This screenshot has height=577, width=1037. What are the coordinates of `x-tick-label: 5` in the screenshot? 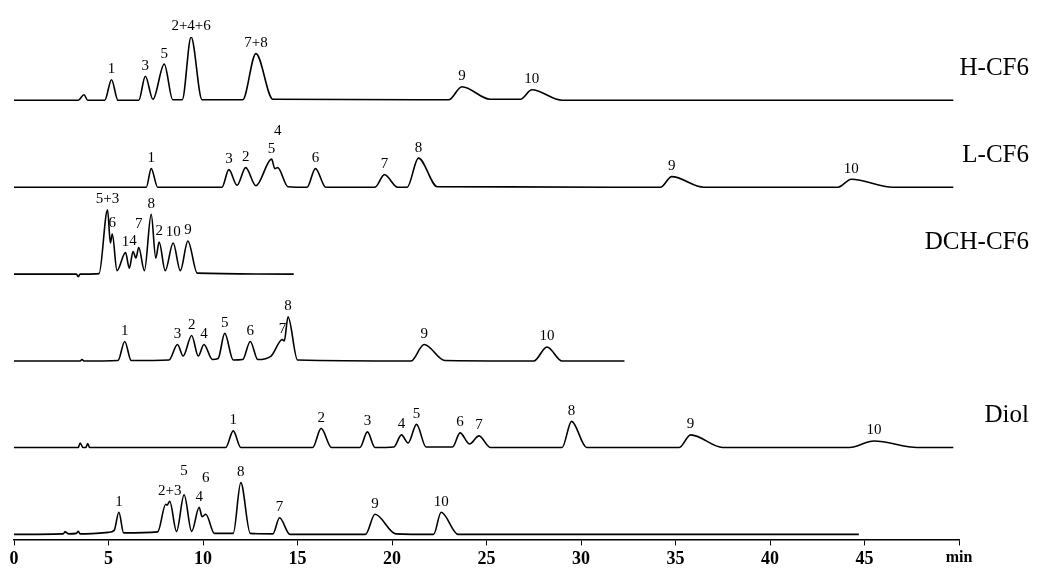 It's located at (108, 557).